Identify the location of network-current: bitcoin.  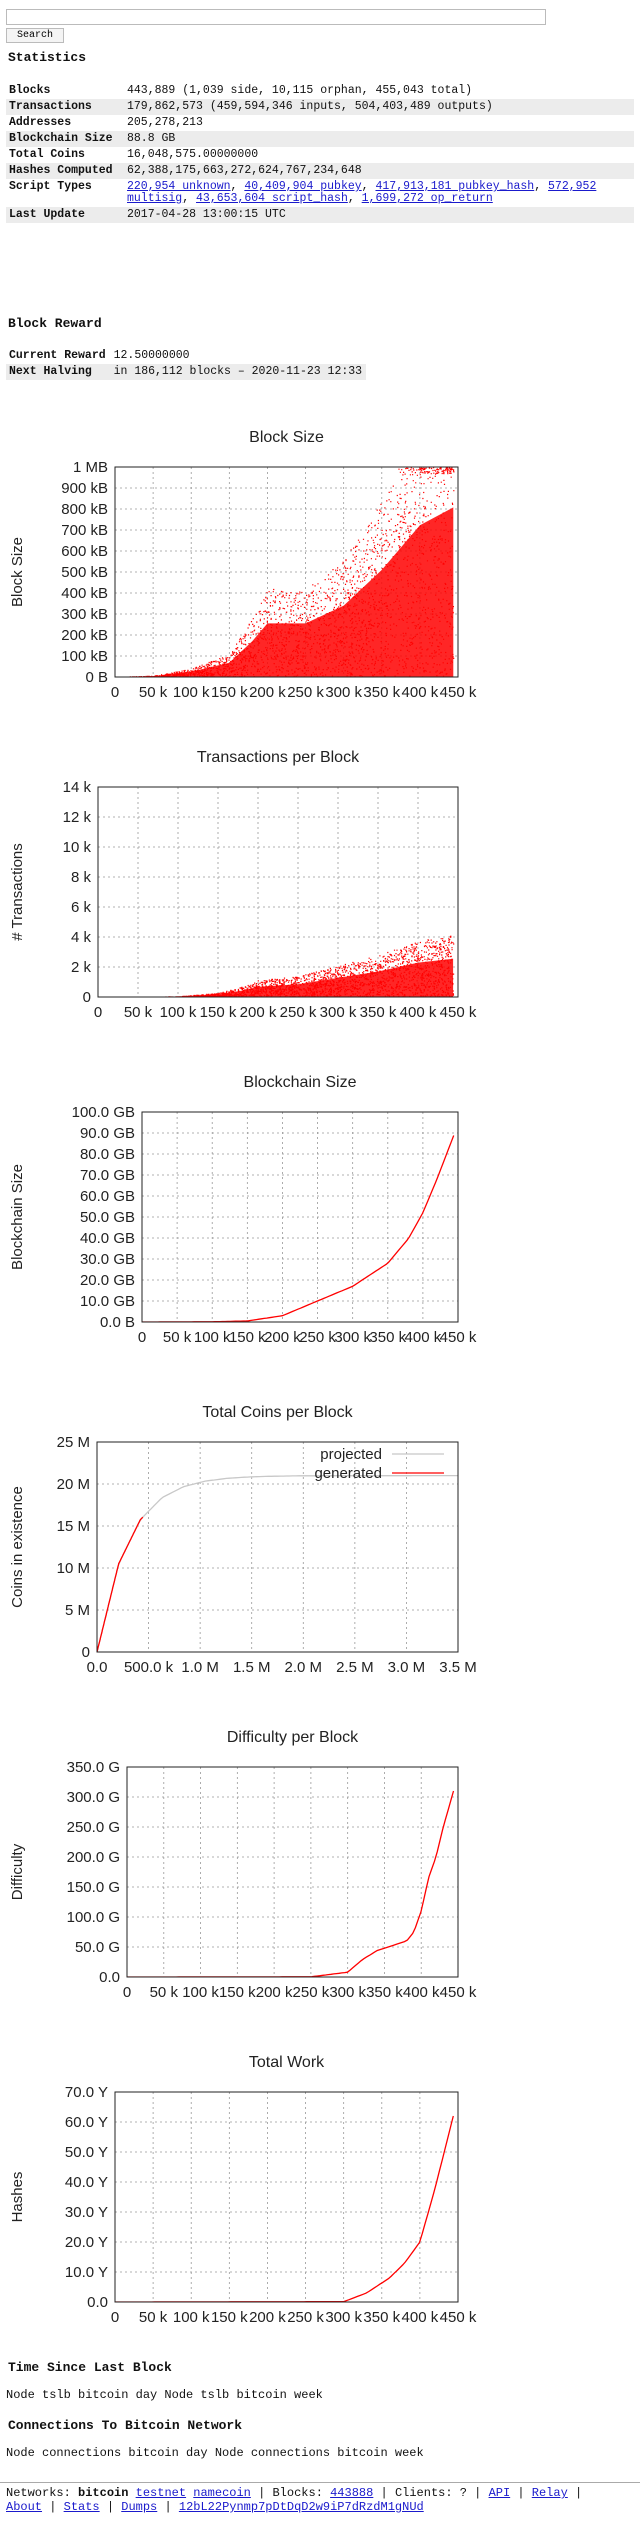
(103, 2493).